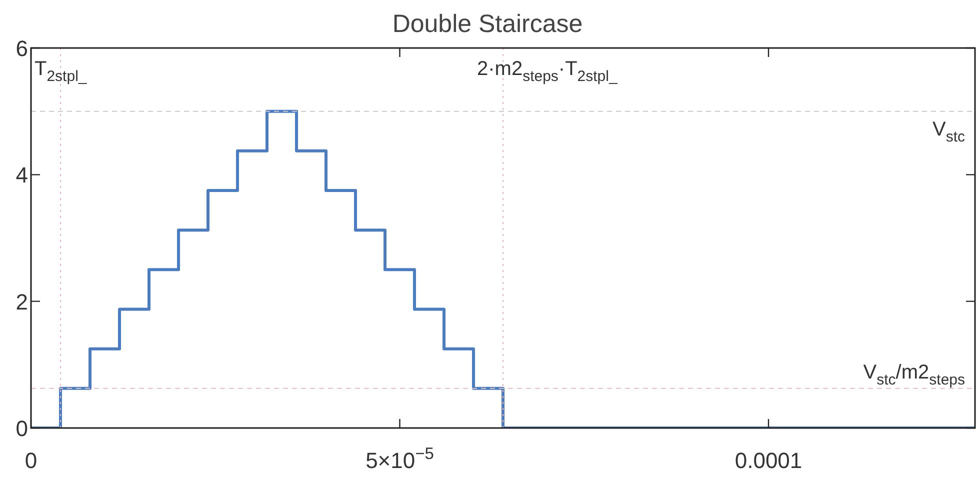 This screenshot has width=978, height=481. I want to click on y-tick-label: 4, so click(22, 175).